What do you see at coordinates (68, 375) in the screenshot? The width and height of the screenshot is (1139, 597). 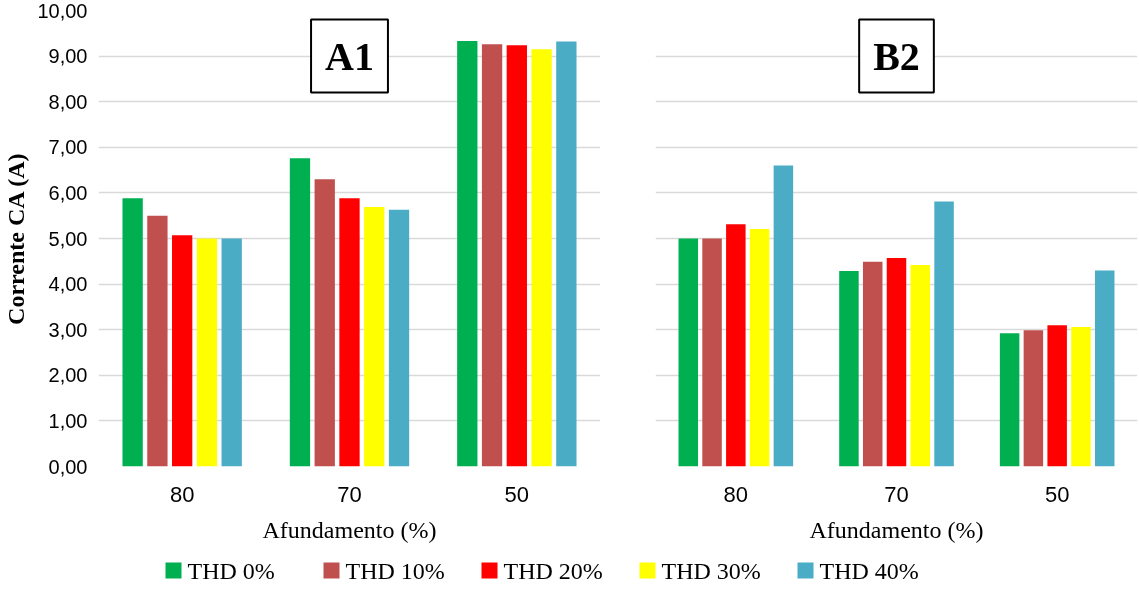 I see `y-tick-label: 2,00` at bounding box center [68, 375].